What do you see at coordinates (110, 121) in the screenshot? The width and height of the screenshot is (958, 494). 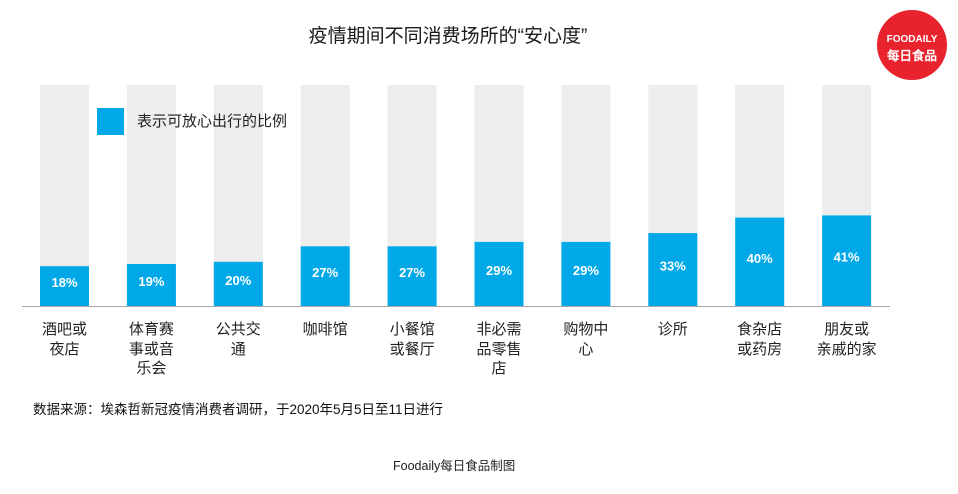 I see `legend-swatch` at bounding box center [110, 121].